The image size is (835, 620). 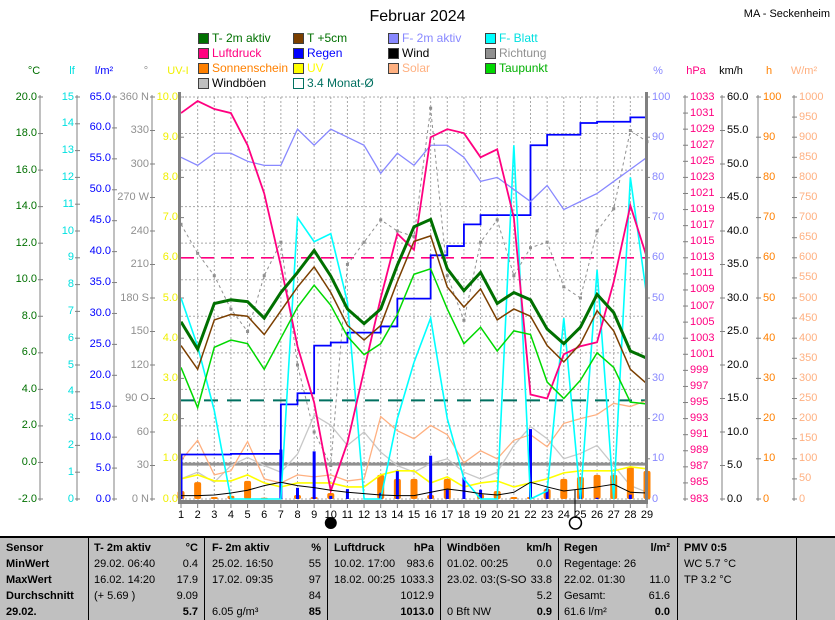 What do you see at coordinates (469, 612) in the screenshot?
I see `table-cell-text: 0 Bft NW` at bounding box center [469, 612].